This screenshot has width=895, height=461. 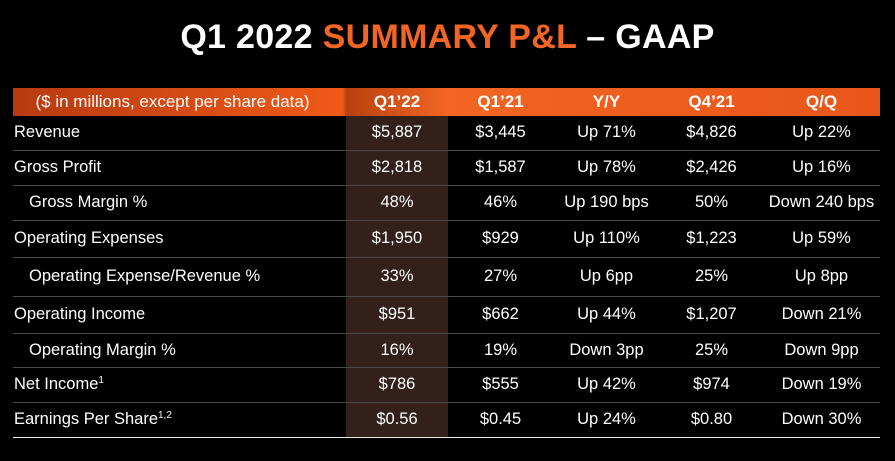 What do you see at coordinates (88, 202) in the screenshot?
I see `row-label-text: Gross Margin %` at bounding box center [88, 202].